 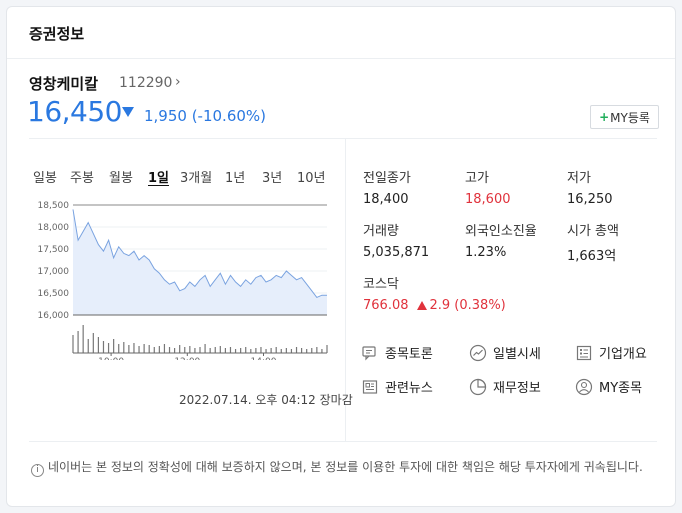 What do you see at coordinates (54, 228) in the screenshot?
I see `y-tick-label: 18,000` at bounding box center [54, 228].